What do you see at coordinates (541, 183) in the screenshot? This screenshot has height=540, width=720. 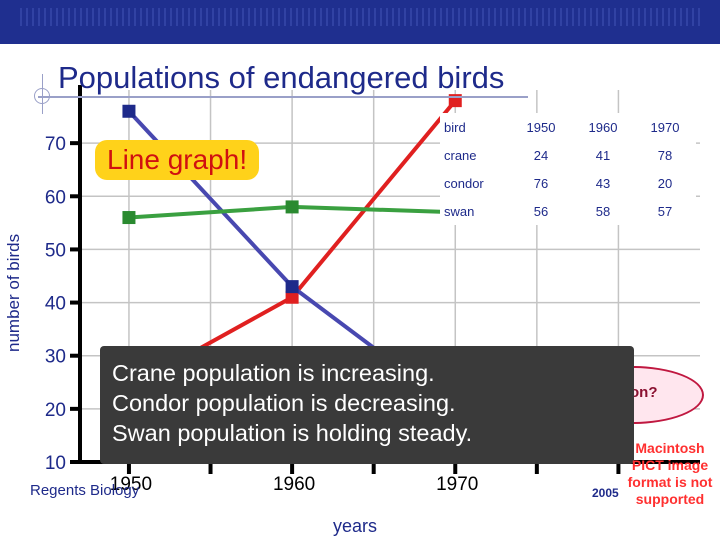 I see `table-cell: 76` at bounding box center [541, 183].